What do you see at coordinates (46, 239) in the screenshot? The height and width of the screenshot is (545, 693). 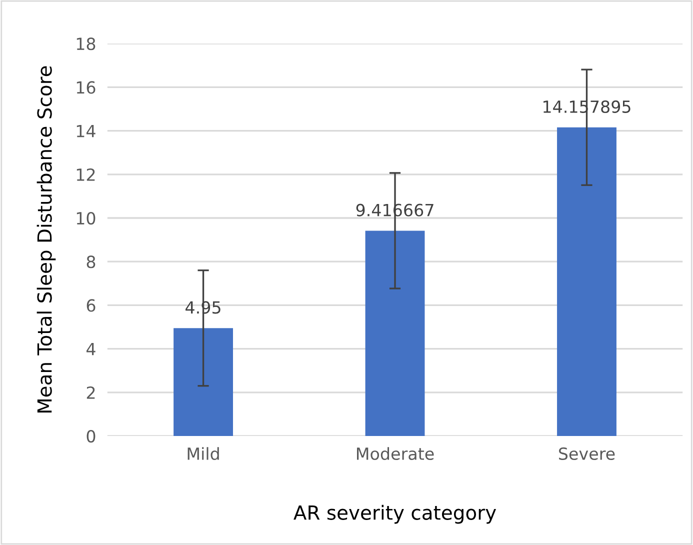 I see `y-axis-title: Mean Total Sleep Disturbance Score` at bounding box center [46, 239].